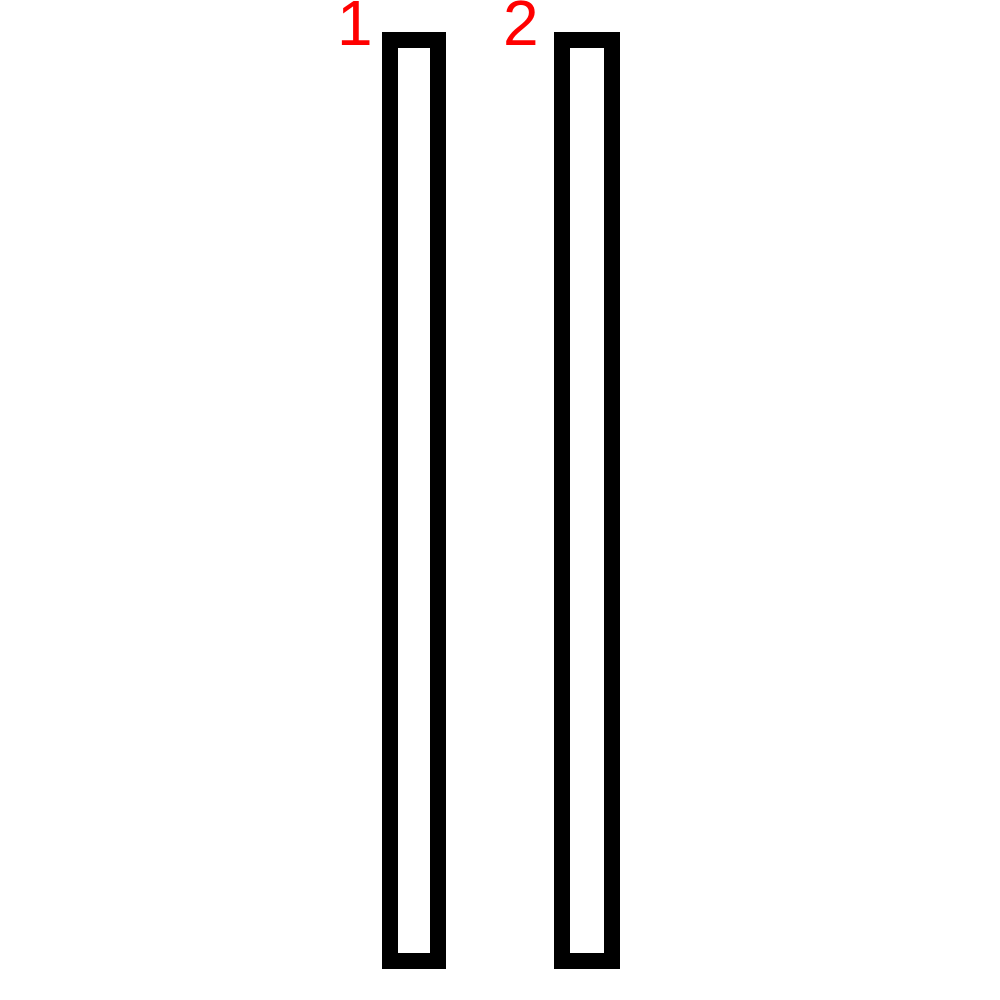  What do you see at coordinates (521, 29) in the screenshot?
I see `bar-2-label: 2` at bounding box center [521, 29].